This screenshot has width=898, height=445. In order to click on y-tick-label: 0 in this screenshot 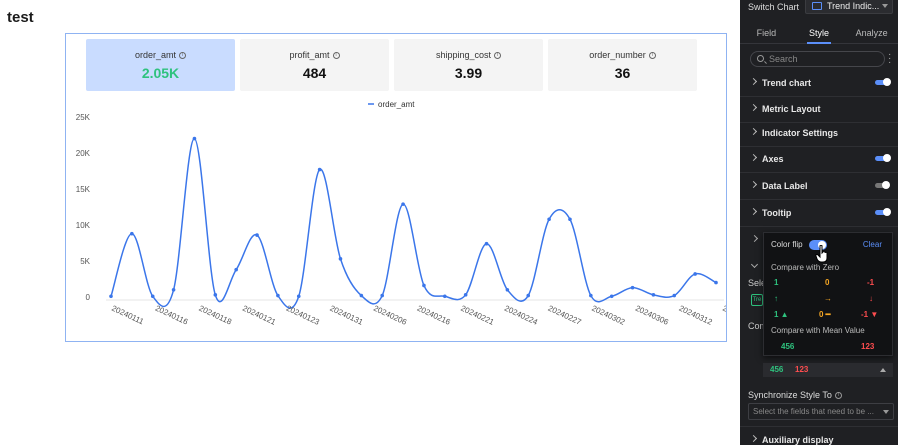, I will do `click(88, 297)`.